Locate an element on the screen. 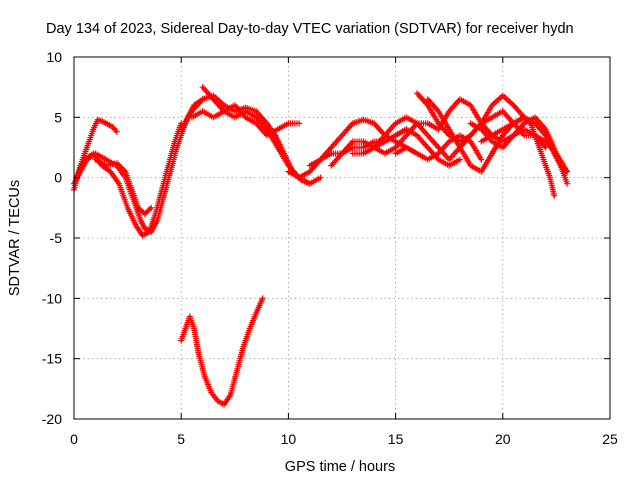 The width and height of the screenshot is (640, 480). y-tick-label: -20 is located at coordinates (52, 419).